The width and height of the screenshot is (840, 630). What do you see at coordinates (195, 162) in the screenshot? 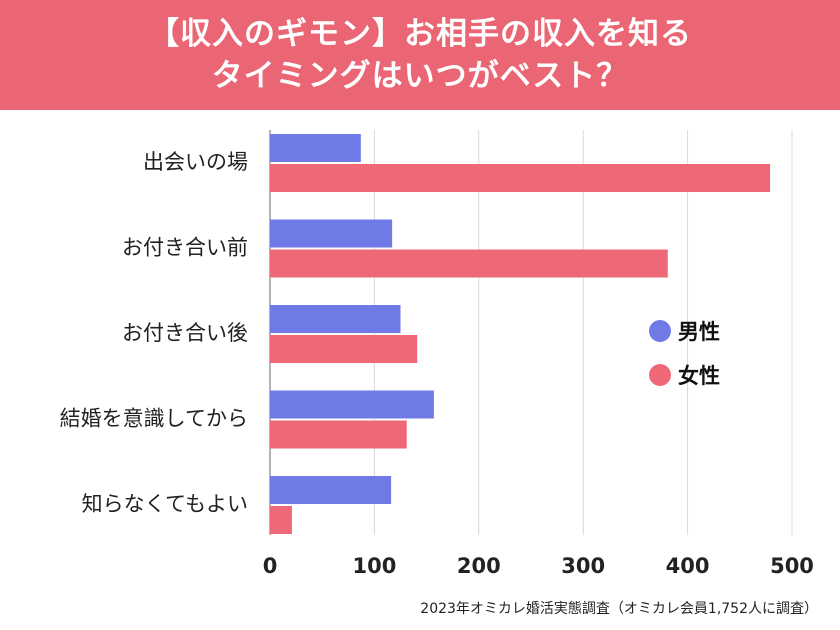
I see `category-label: 出会いの場` at bounding box center [195, 162].